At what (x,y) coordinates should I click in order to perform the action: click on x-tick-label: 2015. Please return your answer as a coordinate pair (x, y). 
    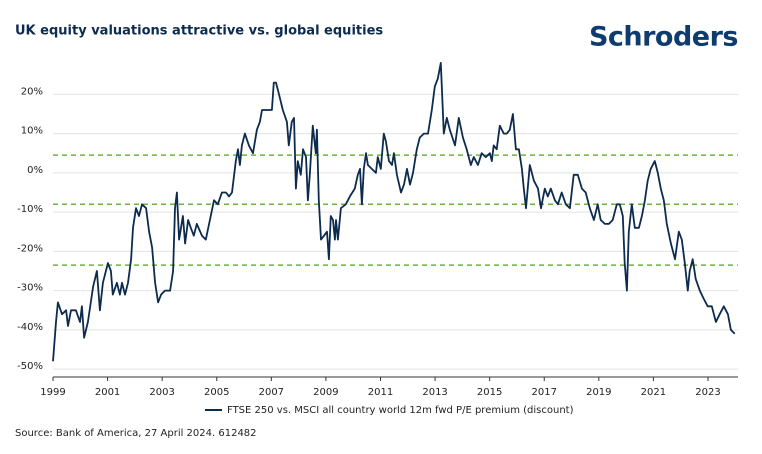
    Looking at the image, I should click on (489, 392).